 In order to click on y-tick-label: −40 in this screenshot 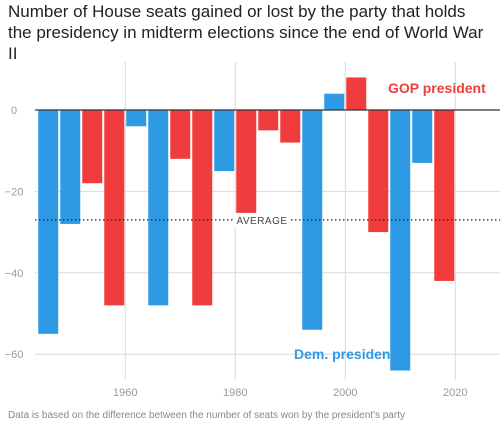, I will do `click(14, 274)`.